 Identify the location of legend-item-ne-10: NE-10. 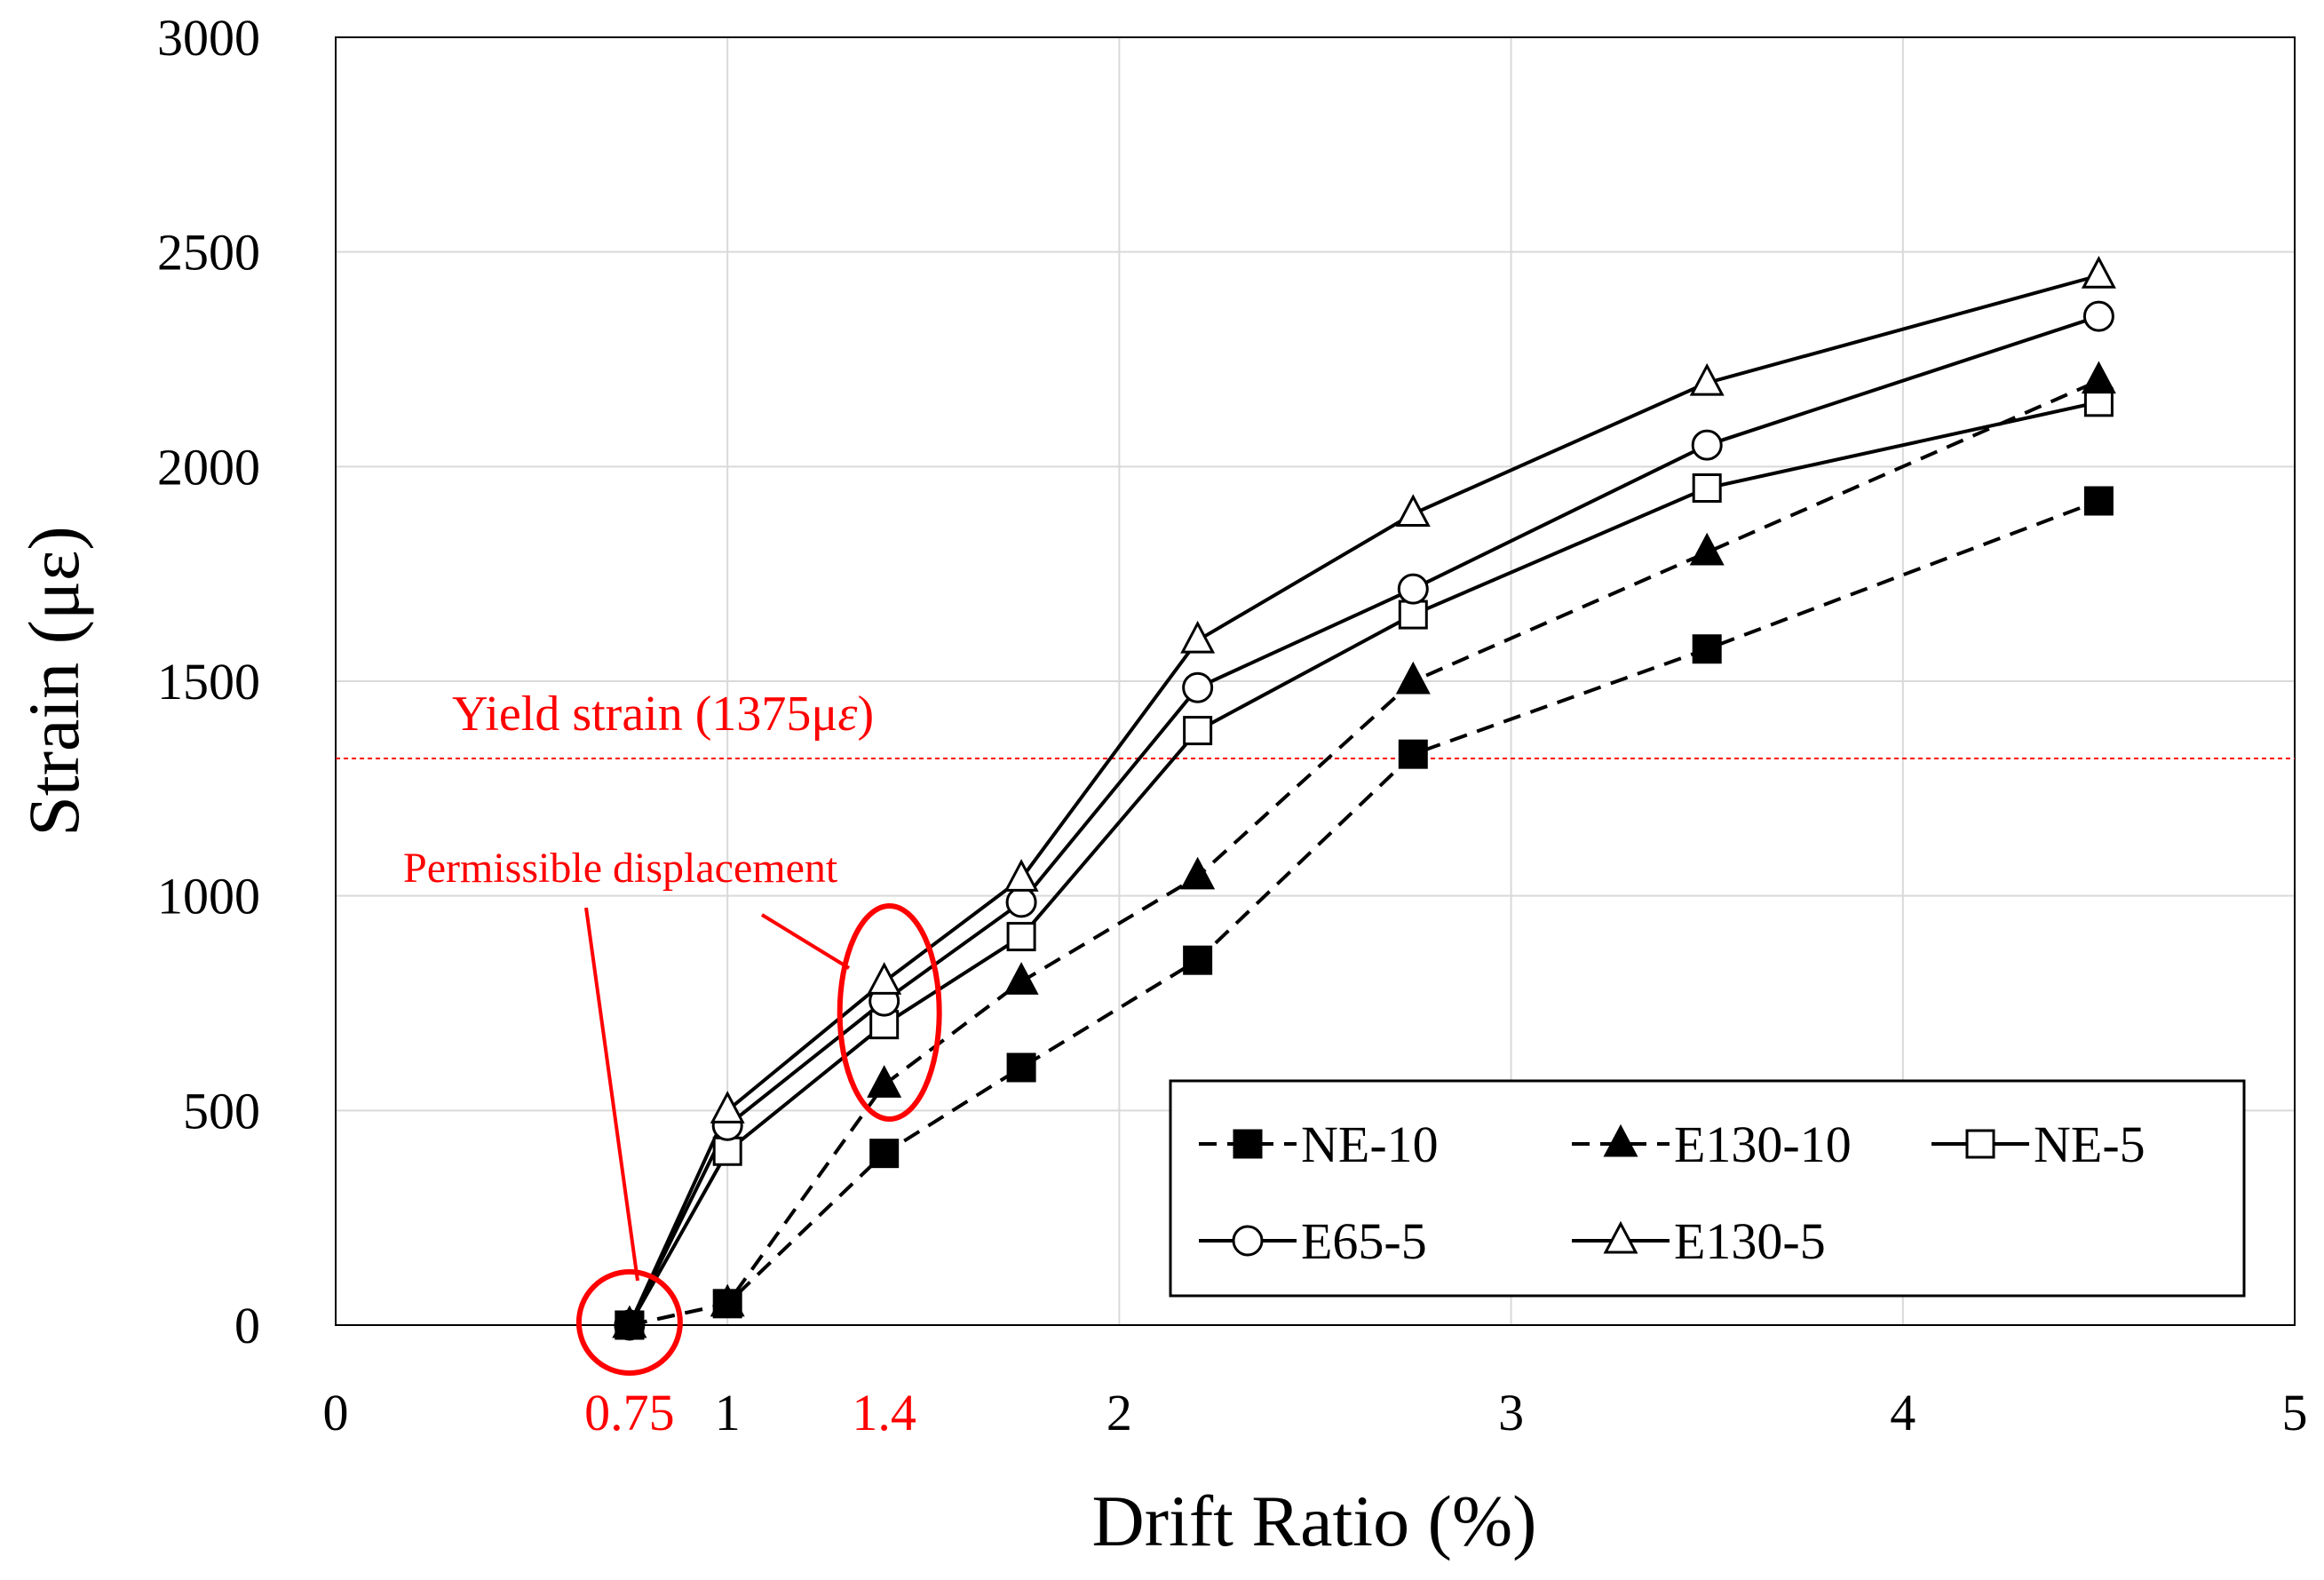
(1319, 1144).